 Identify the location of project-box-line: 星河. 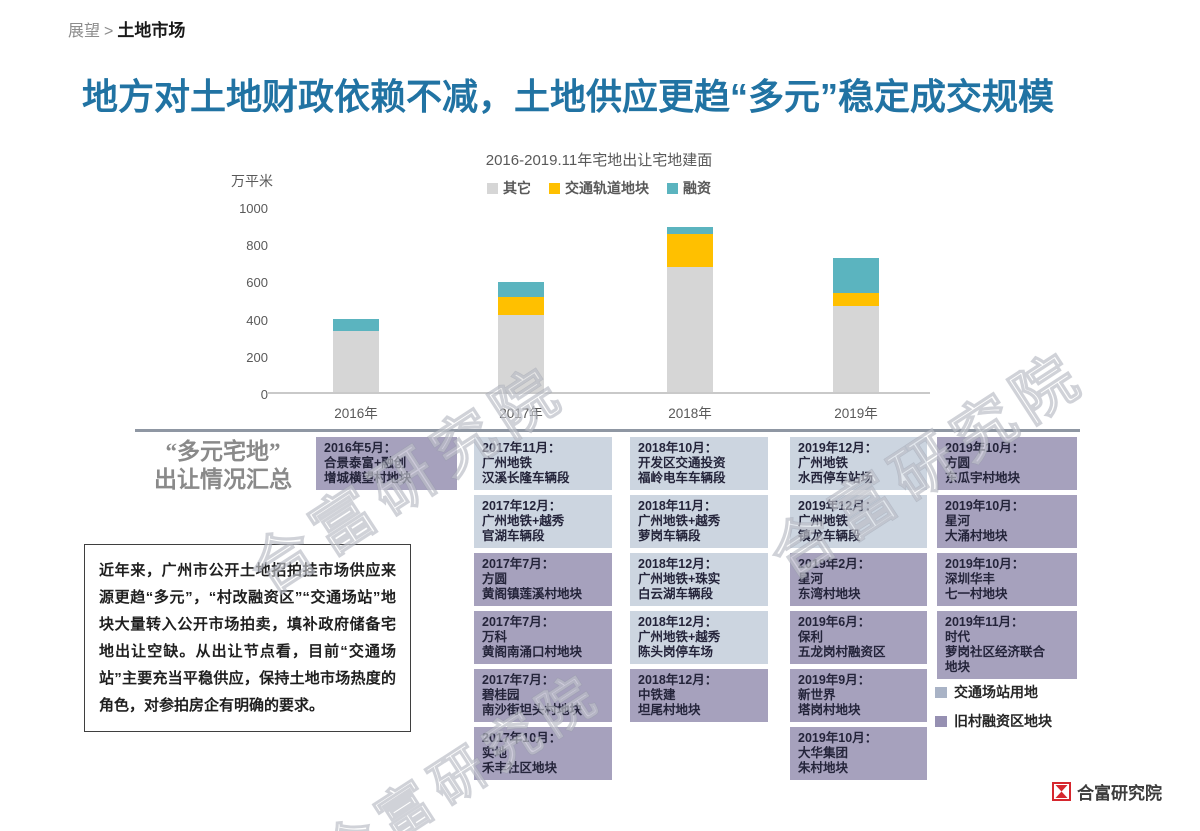
(958, 521).